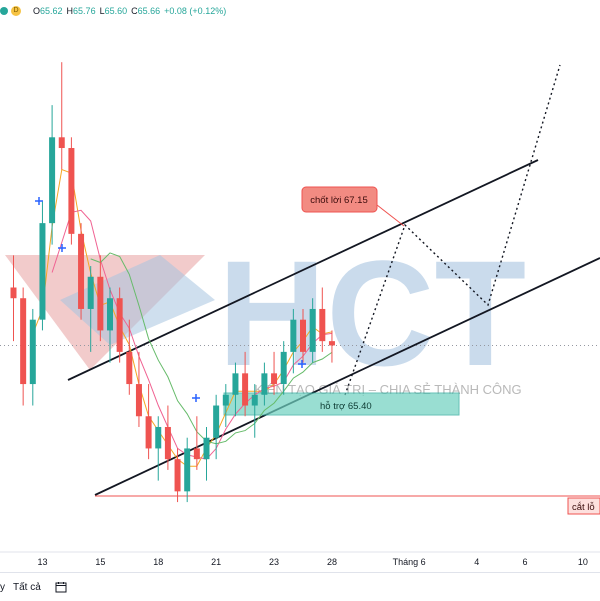 Image resolution: width=600 pixels, height=601 pixels. What do you see at coordinates (158, 562) in the screenshot?
I see `time-axis-tick-label: 18` at bounding box center [158, 562].